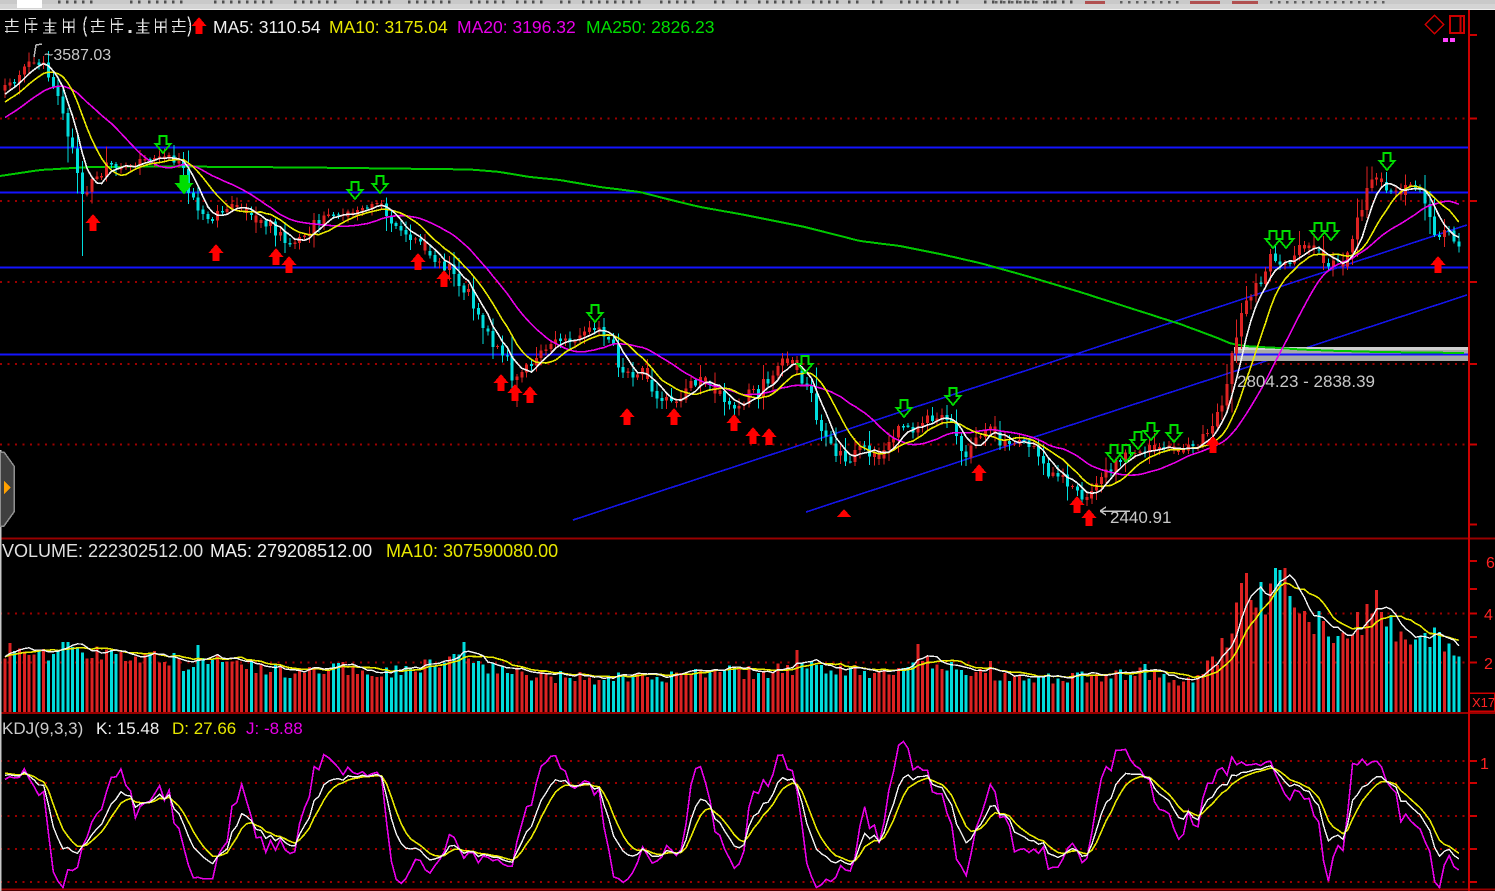 The width and height of the screenshot is (1495, 891). What do you see at coordinates (388, 27) in the screenshot?
I see `svg-text: MA10: 3175.04` at bounding box center [388, 27].